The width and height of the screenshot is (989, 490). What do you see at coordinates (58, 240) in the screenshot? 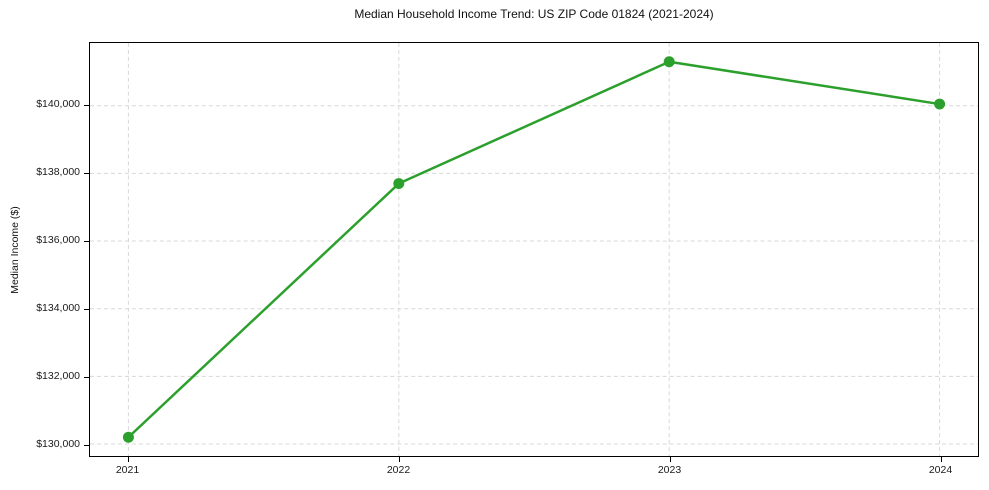
I see `y-tick-label: $136,000` at bounding box center [58, 240].